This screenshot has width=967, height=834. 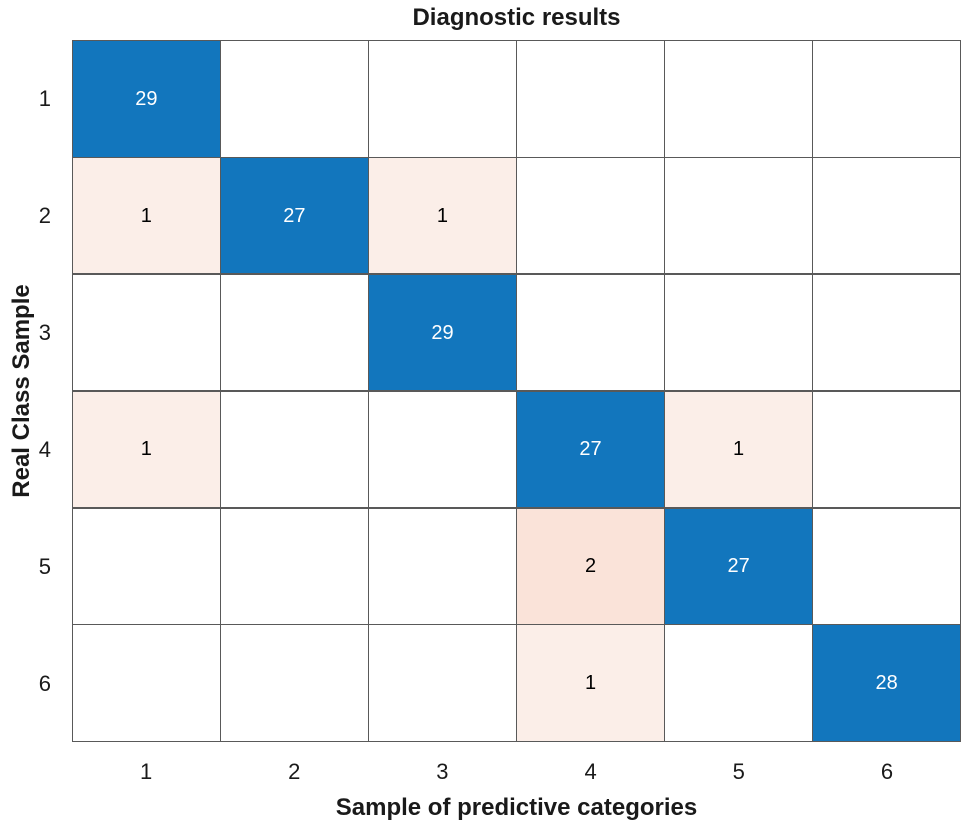 What do you see at coordinates (31, 391) in the screenshot?
I see `y-axis-ticks: 1 2 3 4 5 6` at bounding box center [31, 391].